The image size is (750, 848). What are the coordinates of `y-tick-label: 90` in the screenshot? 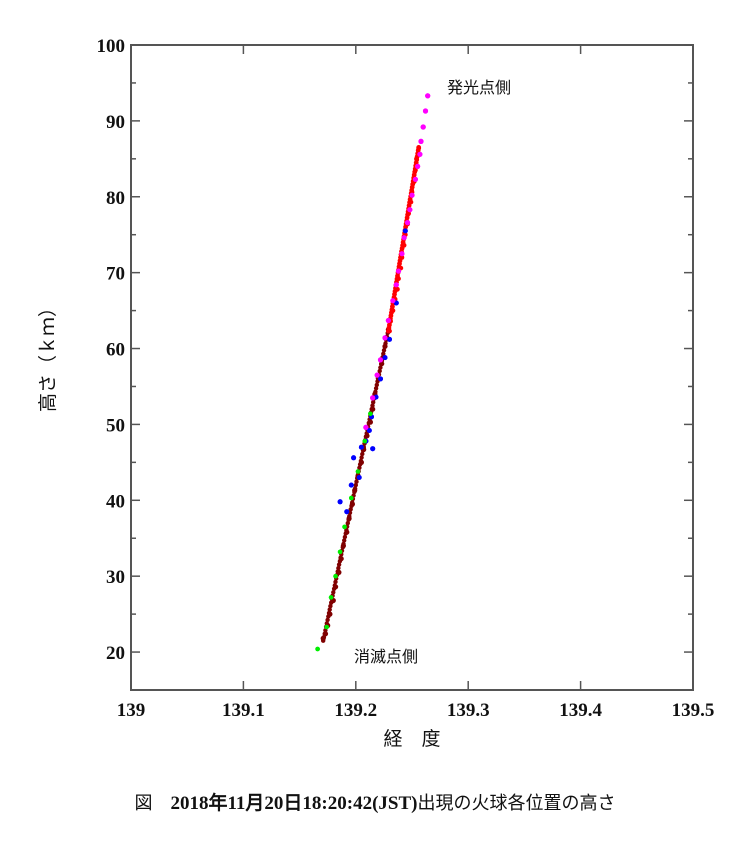 It's located at (115, 122).